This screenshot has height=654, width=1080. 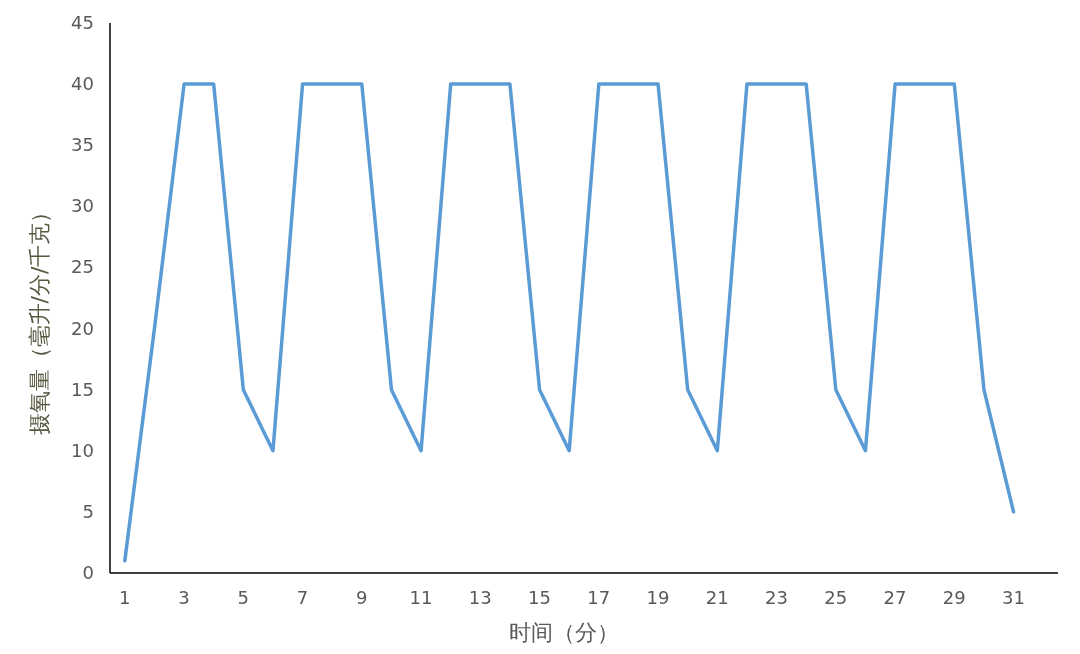 I want to click on x-axis-title: 时间（分）, so click(x=564, y=632).